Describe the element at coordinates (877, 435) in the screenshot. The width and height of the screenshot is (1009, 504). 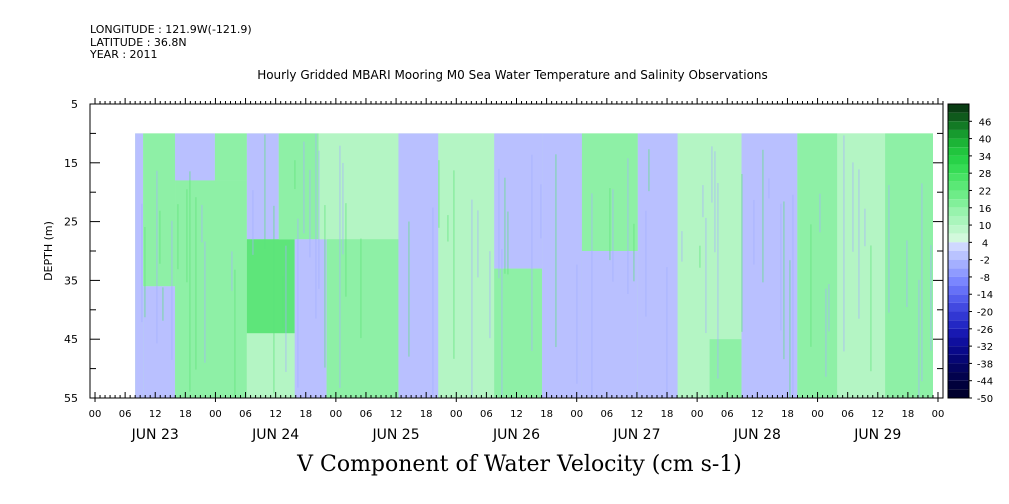
I see `x-day-label: JUN 29` at that location.